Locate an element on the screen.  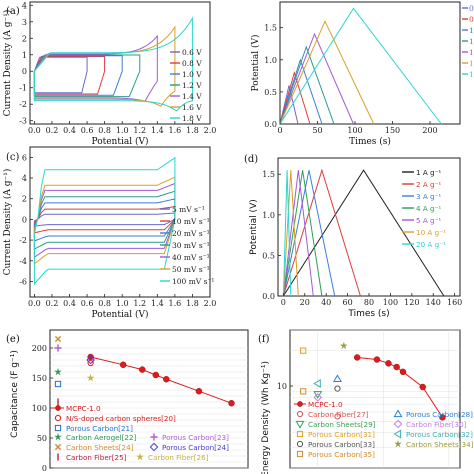
x-tick-label: 200 is located at coordinates (429, 130).